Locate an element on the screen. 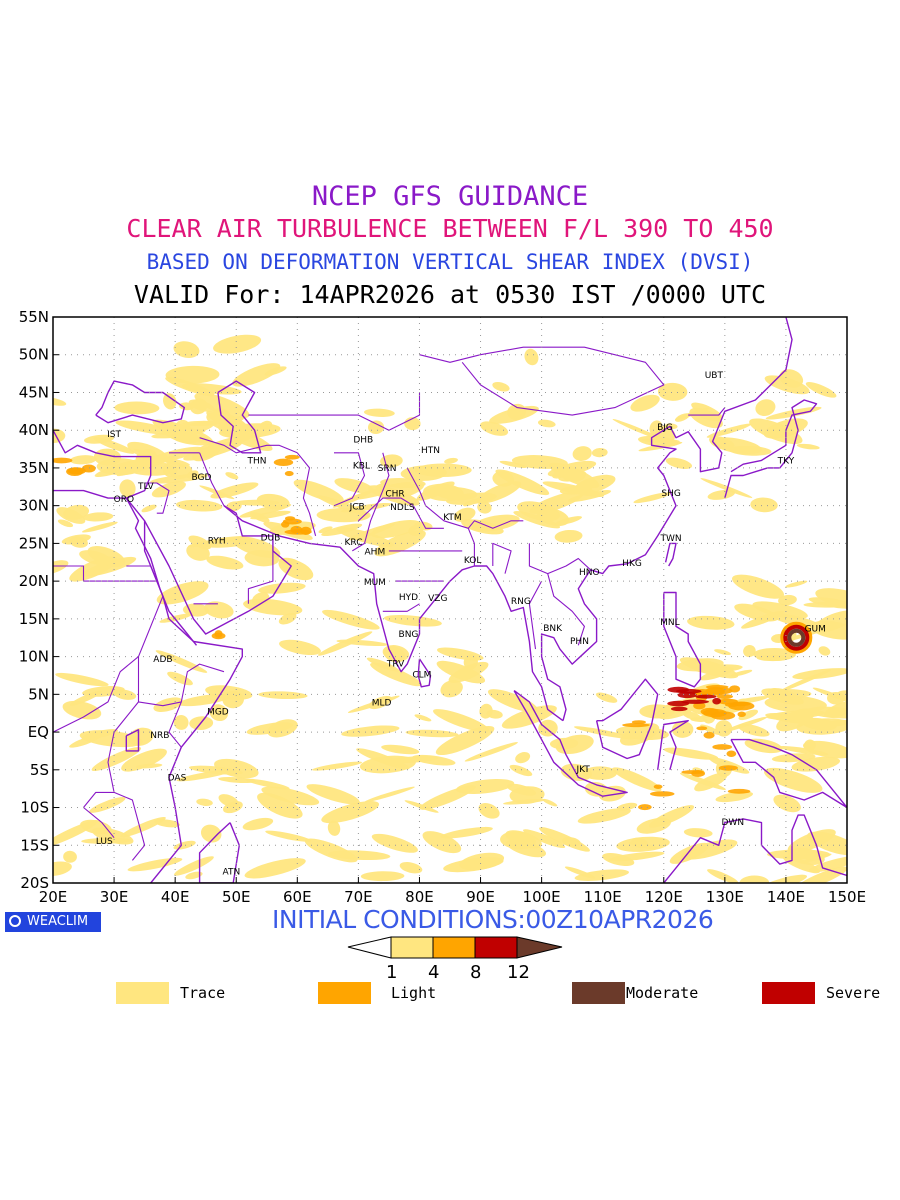 This screenshot has height=1200, width=900. station-label-nrb: NRB is located at coordinates (159, 736).